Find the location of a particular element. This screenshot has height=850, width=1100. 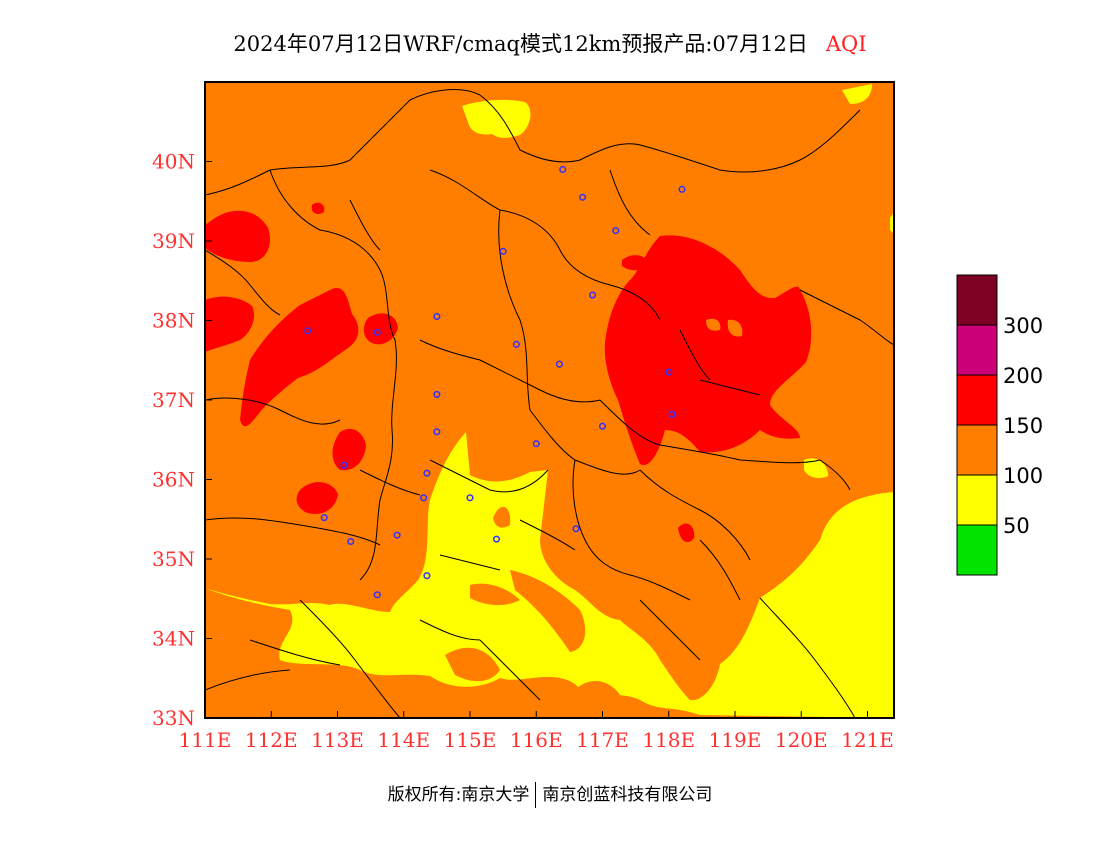

y-axis: 33N 34N 35N 36N 37N 38N 39N 40N is located at coordinates (182, 440).